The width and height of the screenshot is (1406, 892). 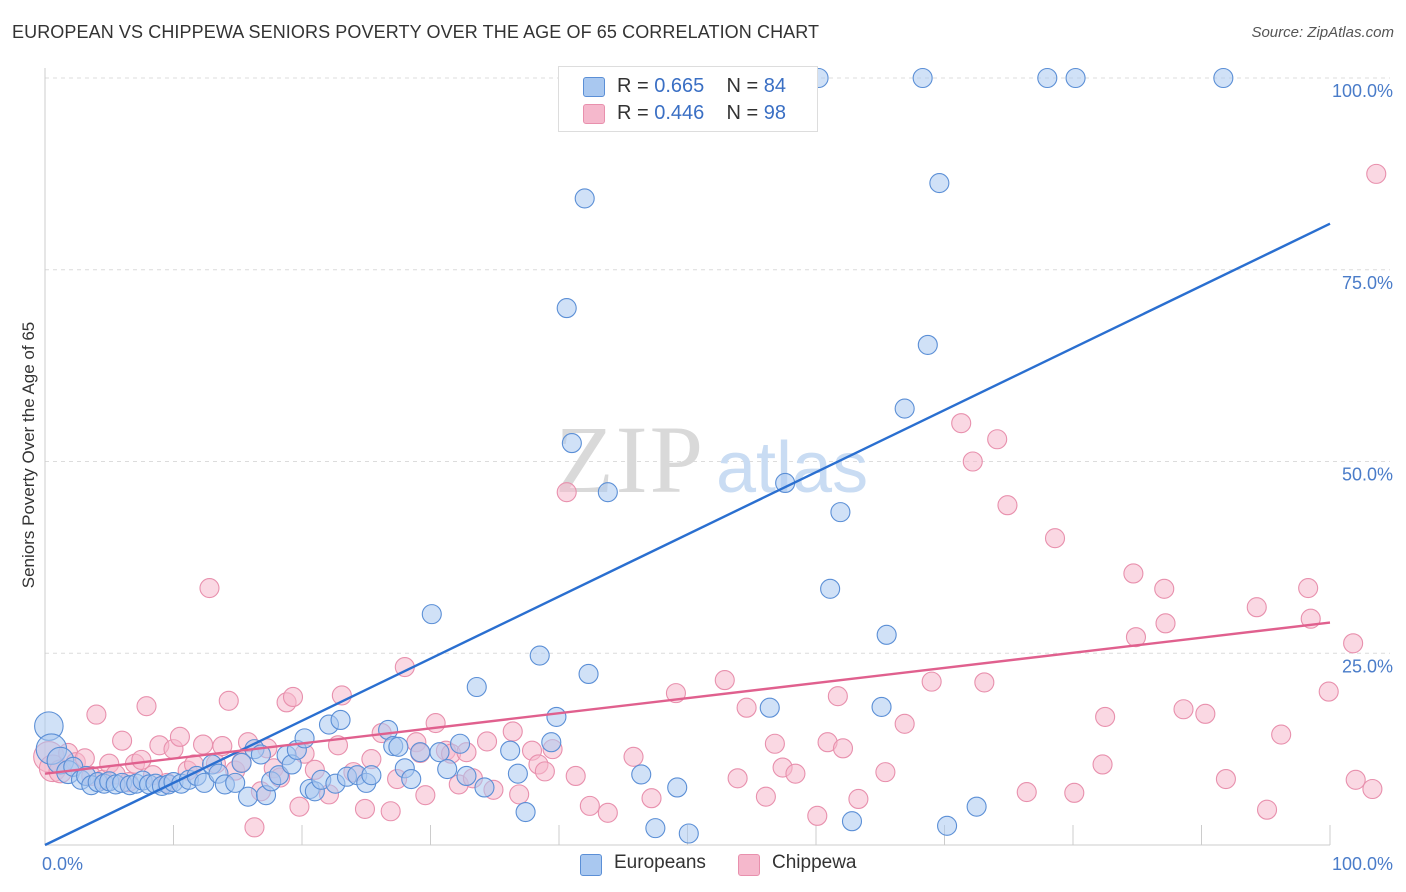 What do you see at coordinates (1362, 91) in the screenshot?
I see `y-tick-label: 100.0%` at bounding box center [1362, 91].